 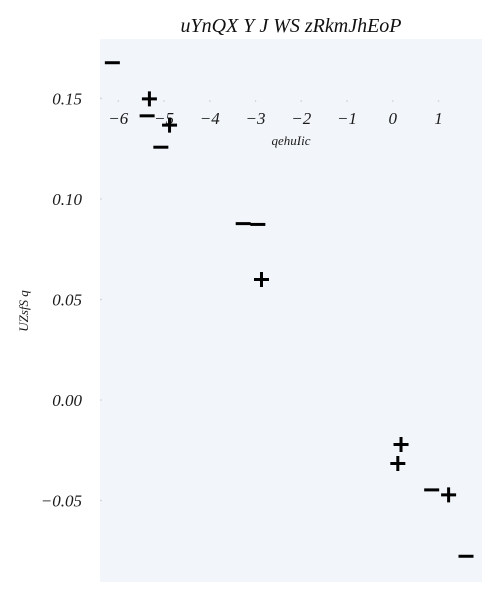 What do you see at coordinates (67, 199) in the screenshot?
I see `y-tick-label: 0.10` at bounding box center [67, 199].